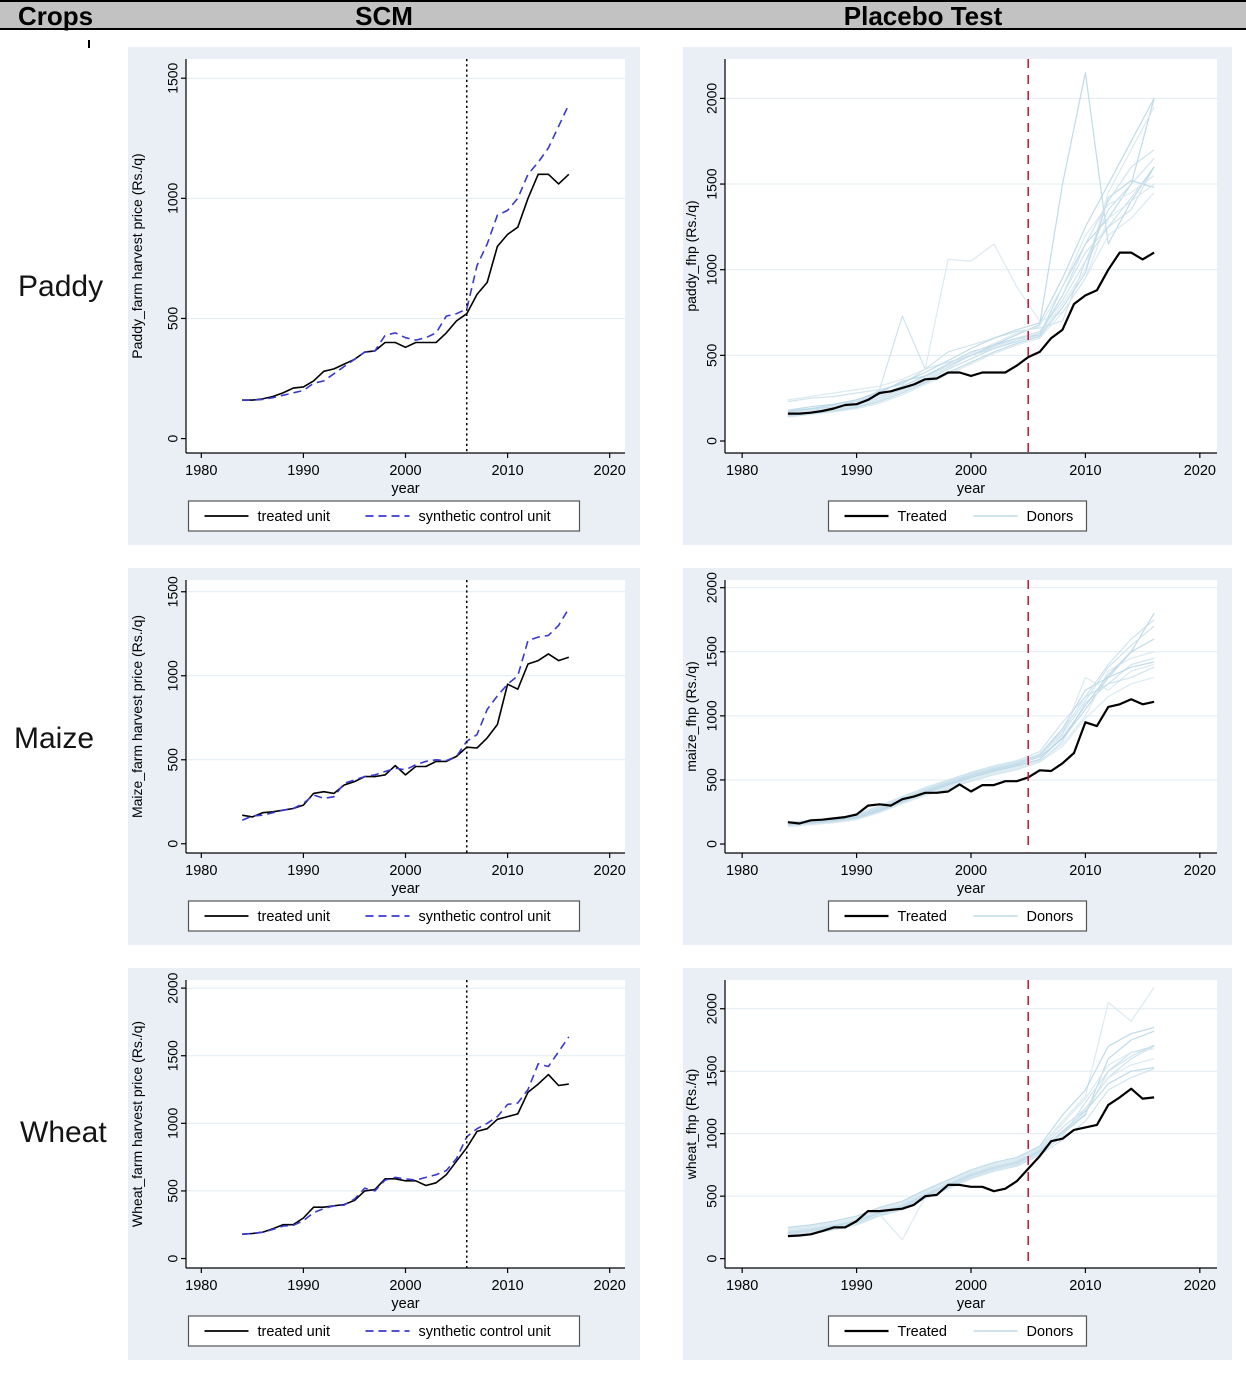 Image resolution: width=1246 pixels, height=1377 pixels. I want to click on row-label-maize: Maize, so click(54, 738).